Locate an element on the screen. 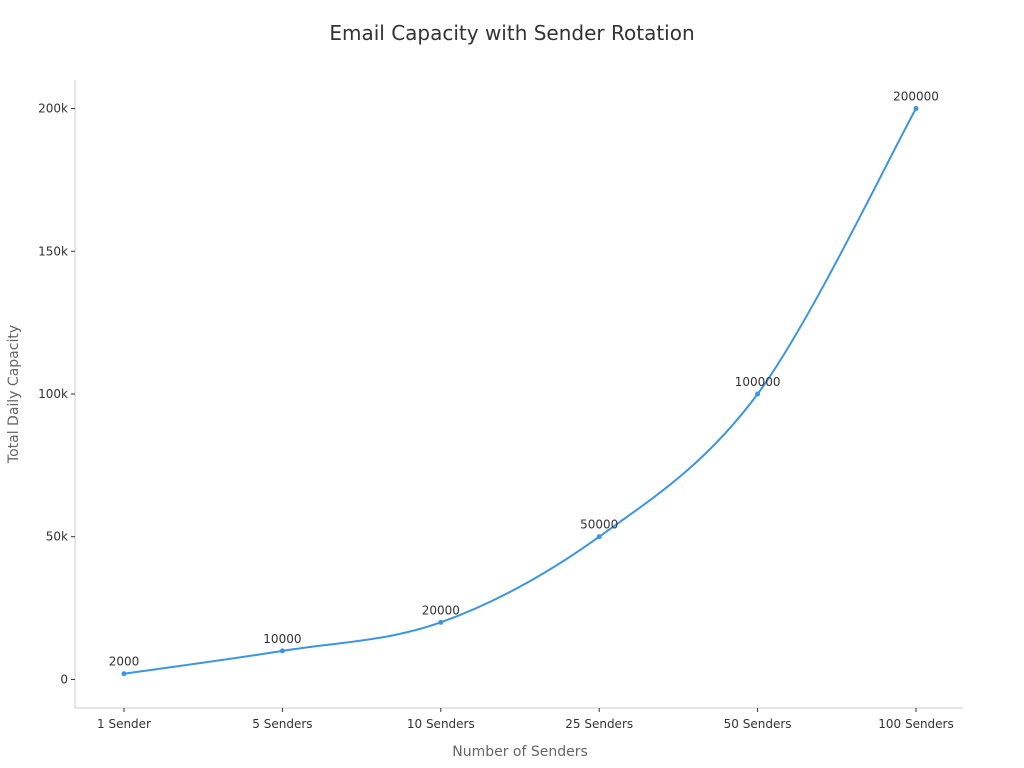  x-tick-label: 10 Senders is located at coordinates (441, 724).